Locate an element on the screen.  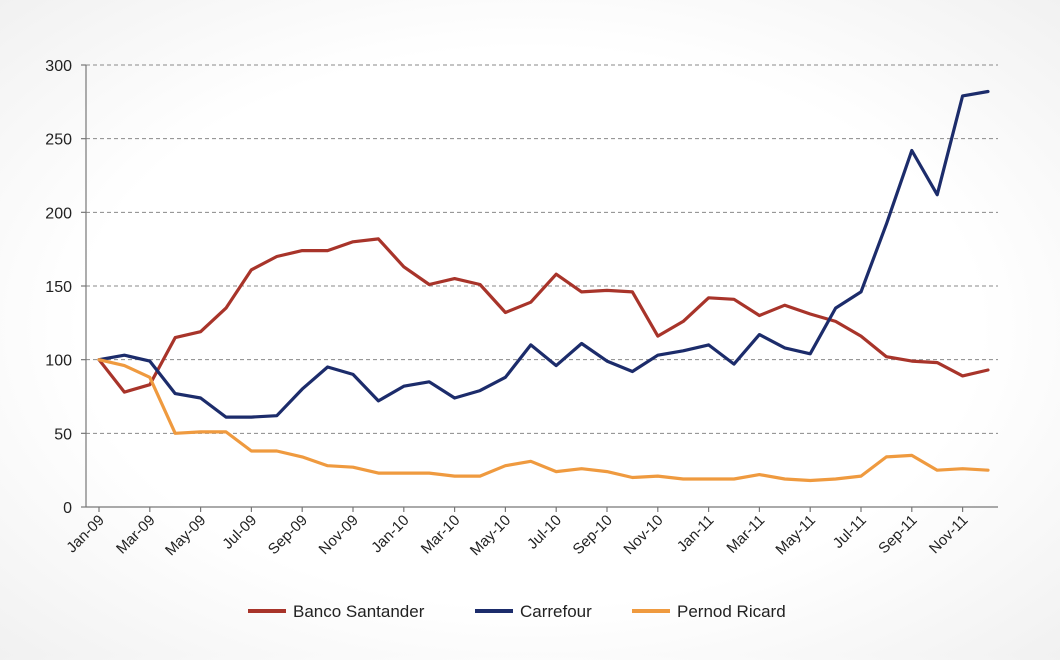
x-tick-label: Mar-11 is located at coordinates (745, 534).